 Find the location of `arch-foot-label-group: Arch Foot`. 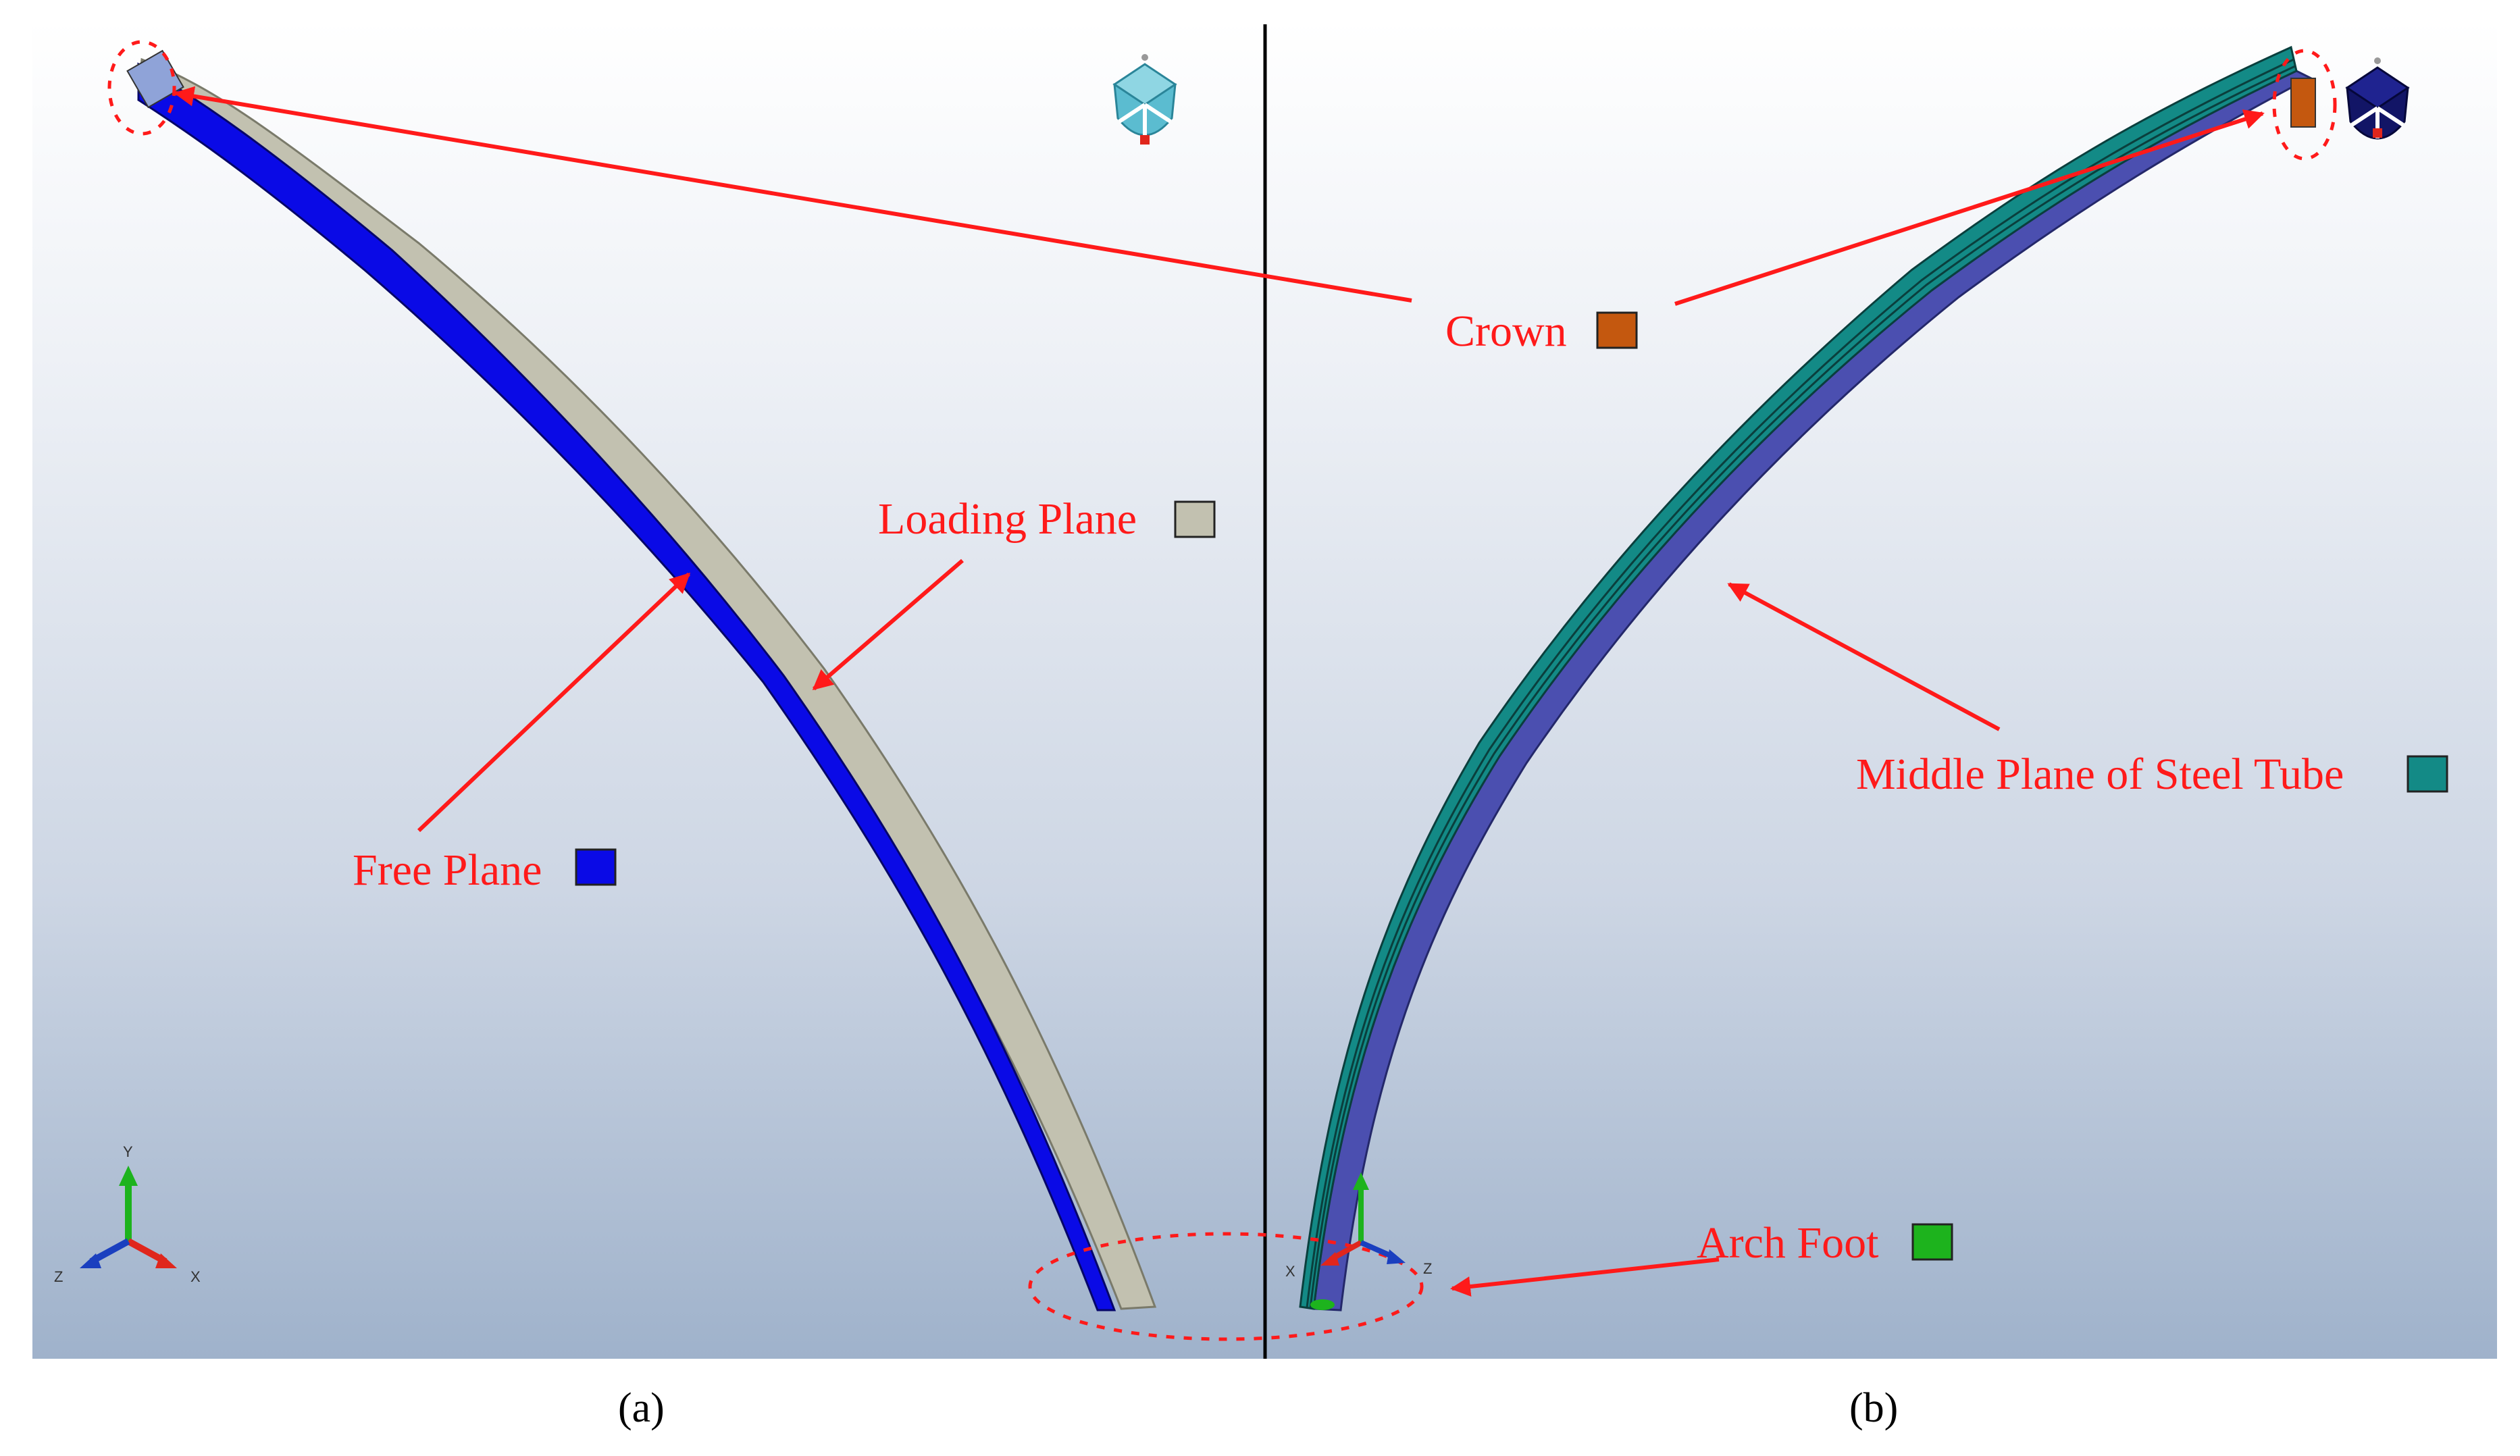

arch-foot-label-group: Arch Foot is located at coordinates (1825, 1243).